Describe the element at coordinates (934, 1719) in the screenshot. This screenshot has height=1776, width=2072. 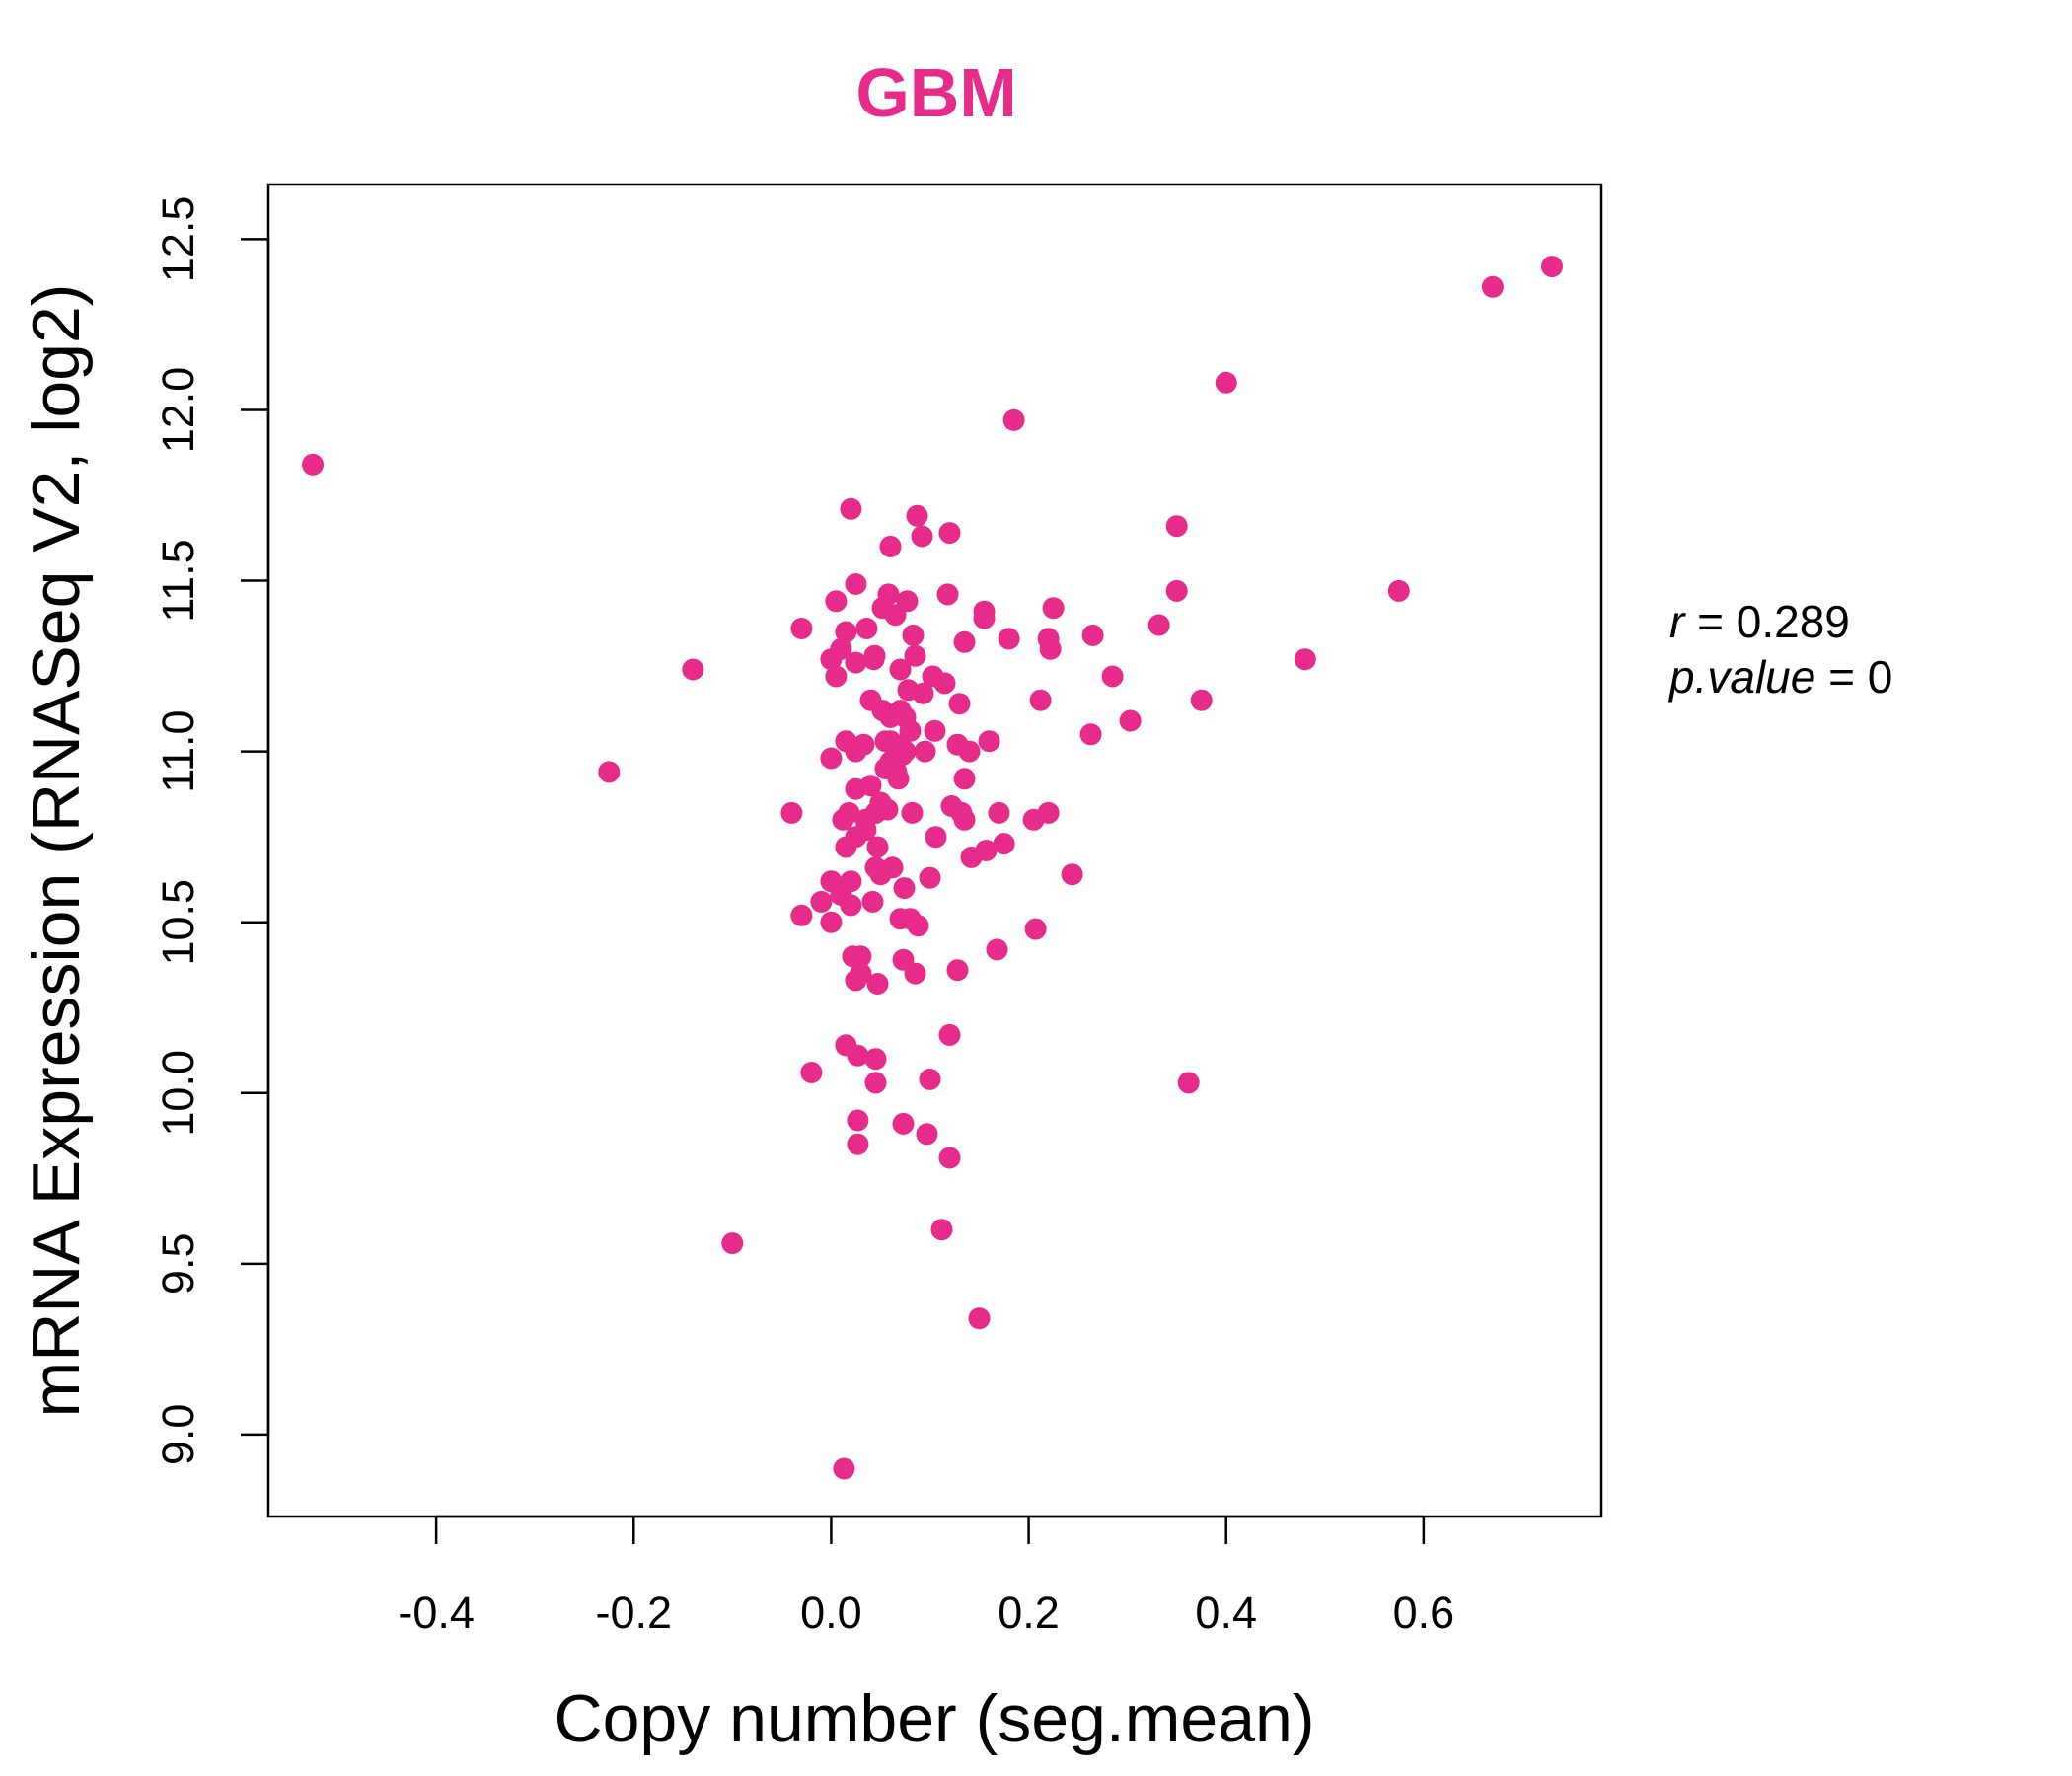
I see `x-axis-label: Copy number (seg.mean)` at that location.